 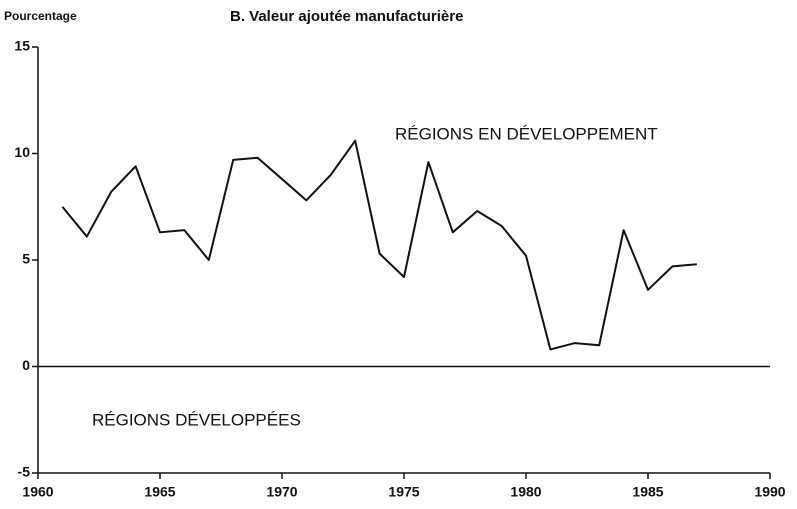 What do you see at coordinates (40, 16) in the screenshot?
I see `y-axis-label: Pourcentage` at bounding box center [40, 16].